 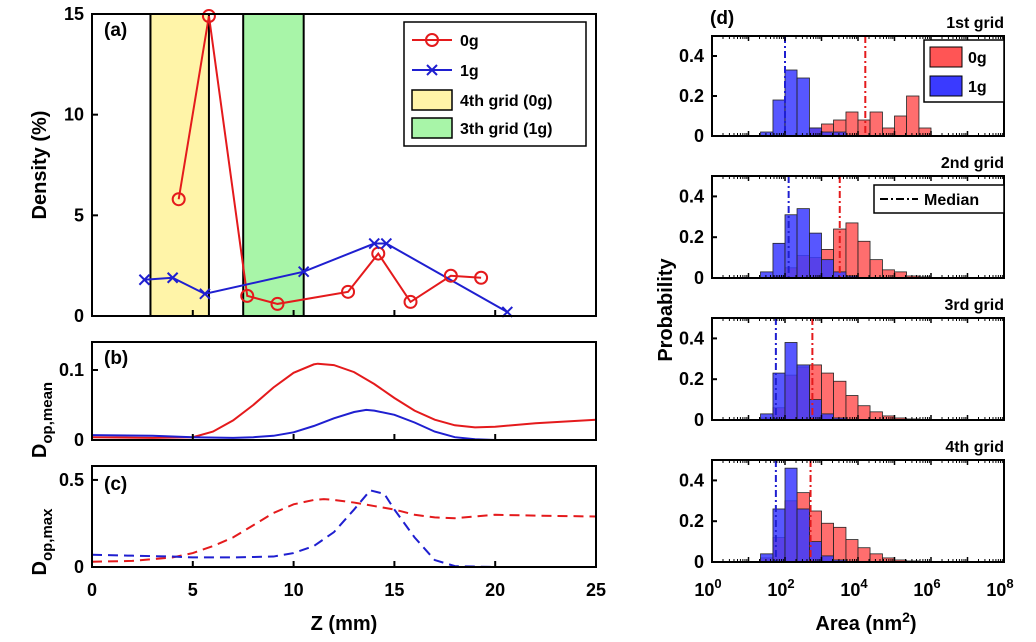 What do you see at coordinates (432, 100) in the screenshot?
I see `legend-swatch-4th-grid` at bounding box center [432, 100].